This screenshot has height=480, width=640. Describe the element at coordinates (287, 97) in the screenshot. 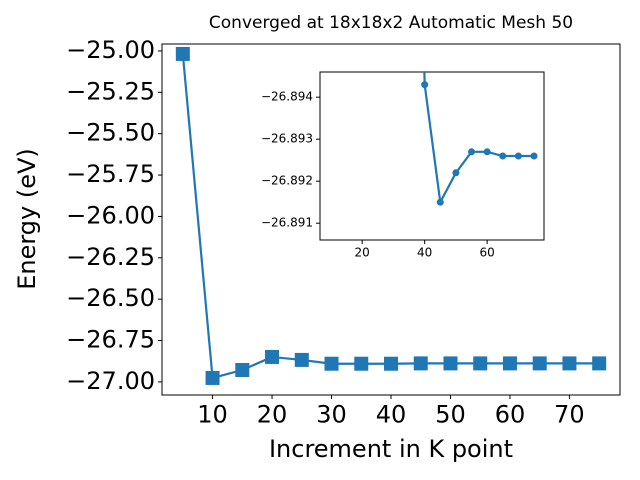

I see `y-tick-label: −26.894` at that location.